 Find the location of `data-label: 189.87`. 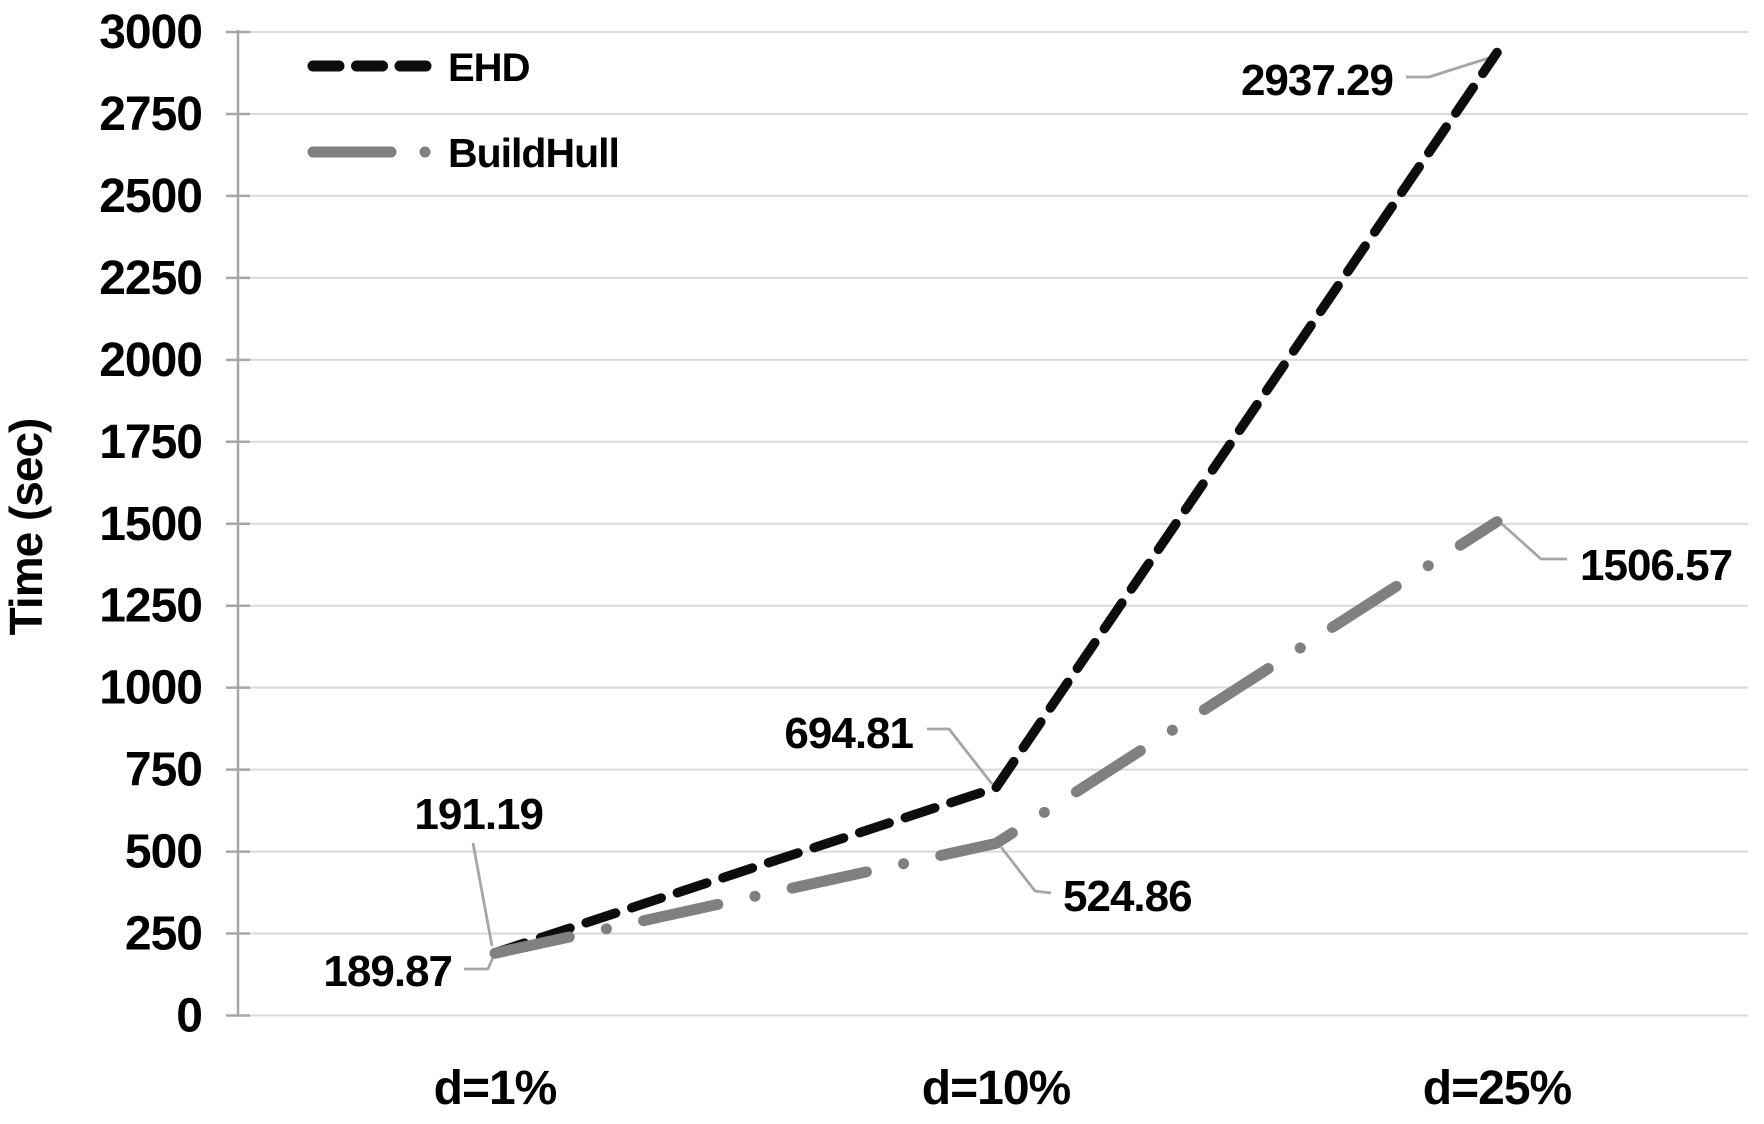

data-label: 189.87 is located at coordinates (387, 971).